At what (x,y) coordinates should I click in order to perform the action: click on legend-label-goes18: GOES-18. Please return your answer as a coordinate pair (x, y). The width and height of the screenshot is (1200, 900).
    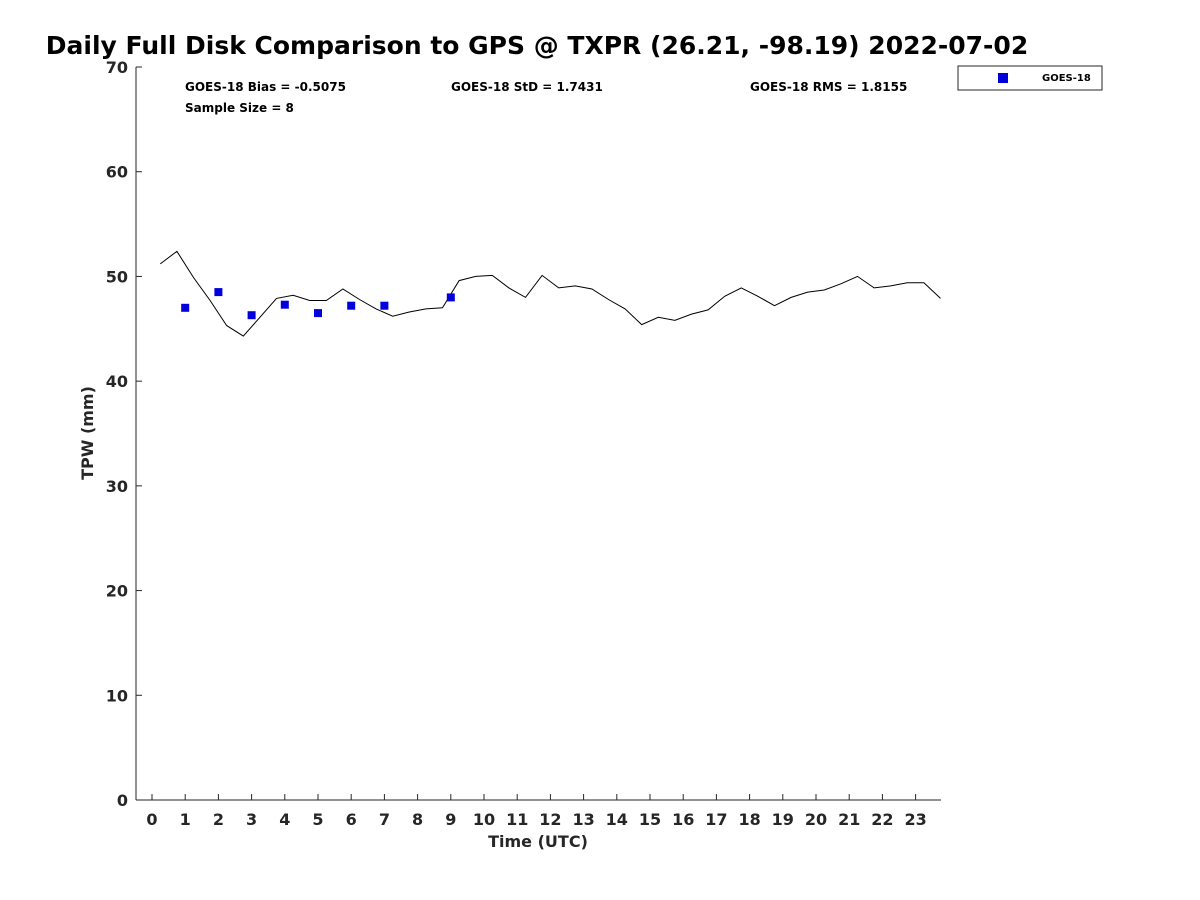
    Looking at the image, I should click on (1066, 78).